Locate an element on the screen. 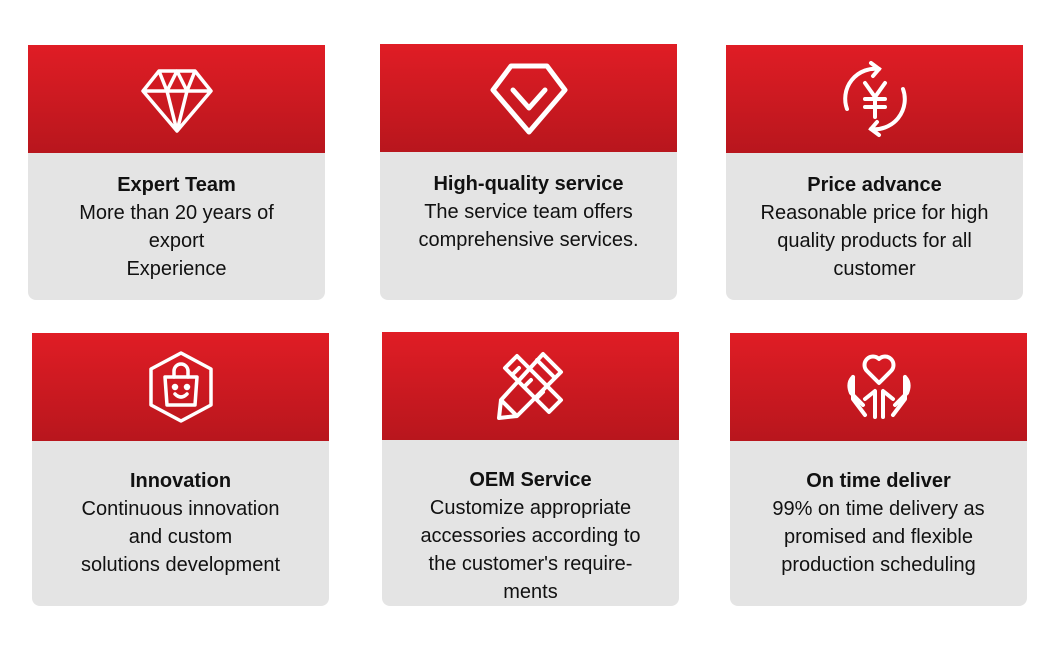 The image size is (1060, 647). card-title: Innovation is located at coordinates (180, 481).